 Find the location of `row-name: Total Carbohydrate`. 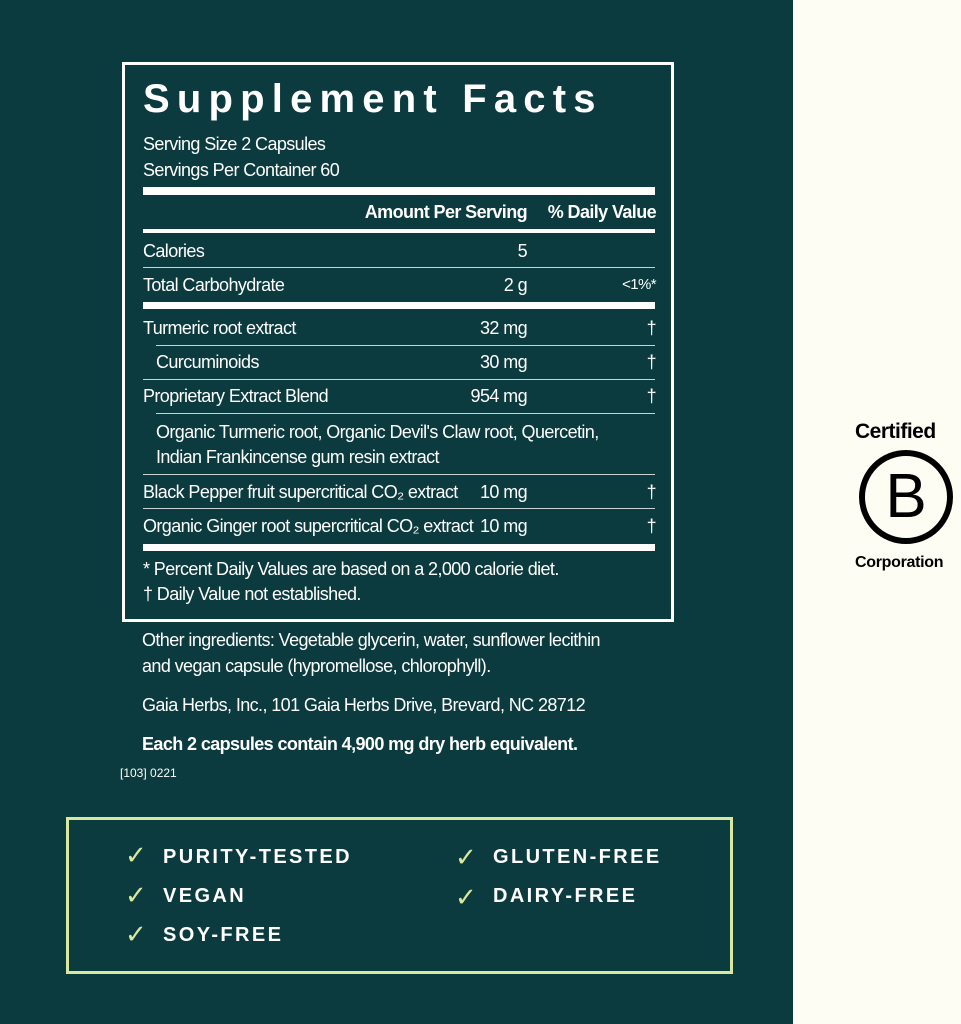

row-name: Total Carbohydrate is located at coordinates (214, 285).